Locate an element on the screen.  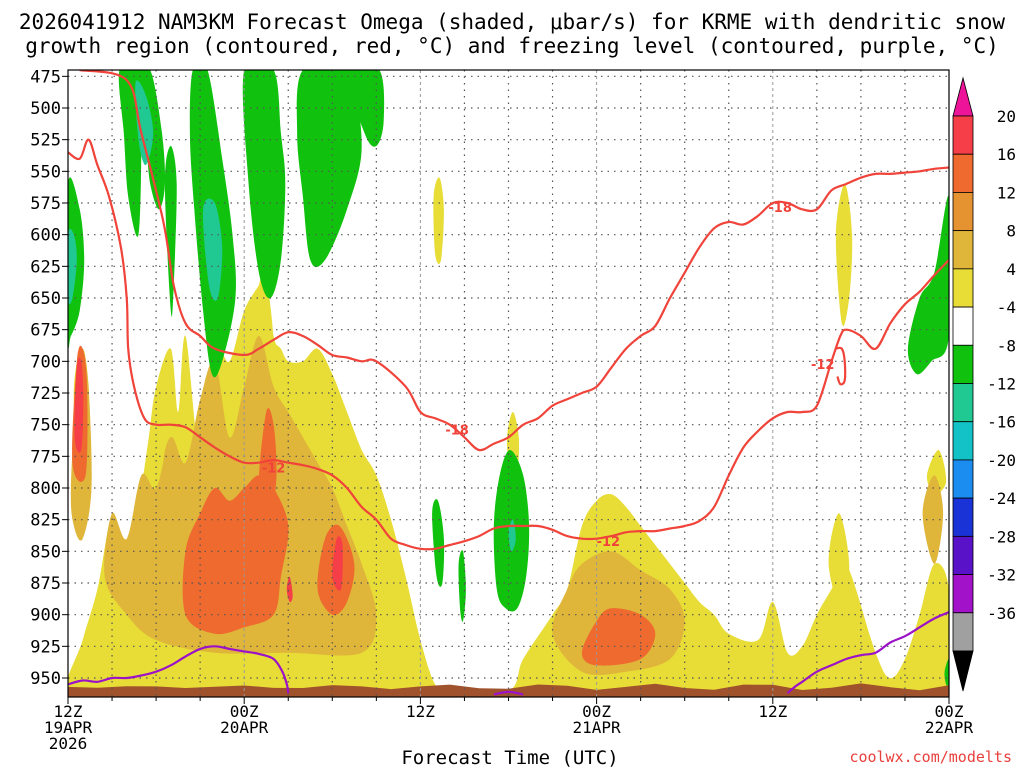
y-tick-label: 850 is located at coordinates (45, 552).